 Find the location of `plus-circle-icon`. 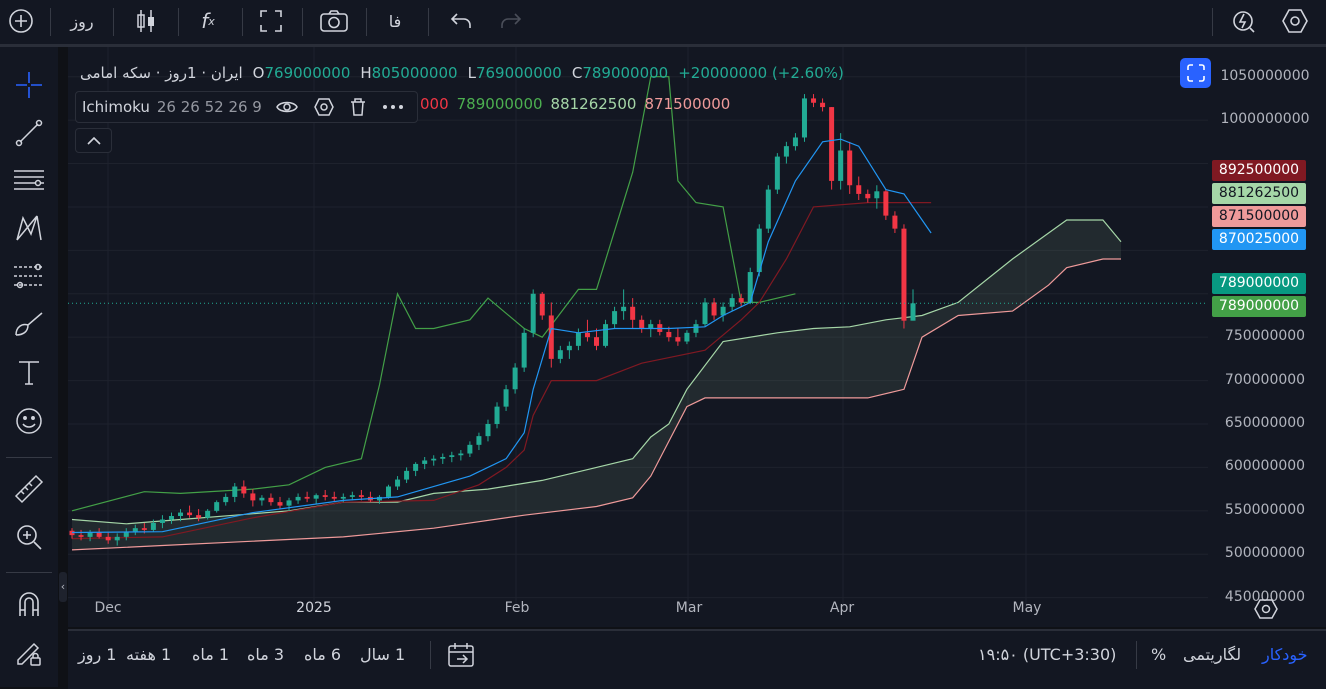

plus-circle-icon is located at coordinates (21, 21).